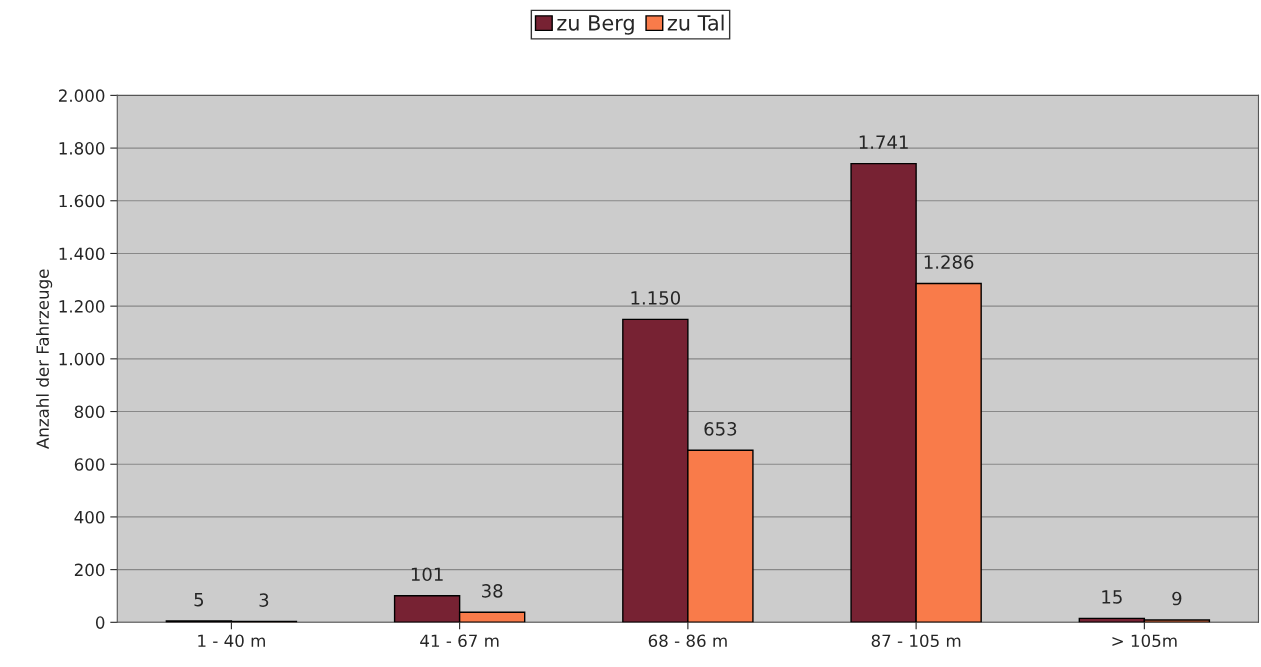 Image resolution: width=1261 pixels, height=667 pixels. What do you see at coordinates (687, 641) in the screenshot?
I see `x-tick-label: 68 - 86 m` at bounding box center [687, 641].